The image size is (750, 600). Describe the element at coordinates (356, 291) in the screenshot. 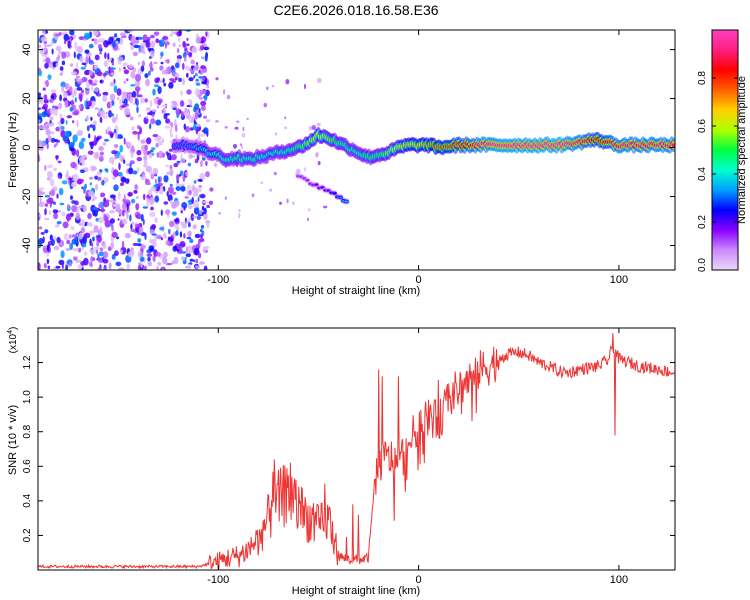

I see `spectrogram-x-axis-label: Height of straight line (km)` at that location.